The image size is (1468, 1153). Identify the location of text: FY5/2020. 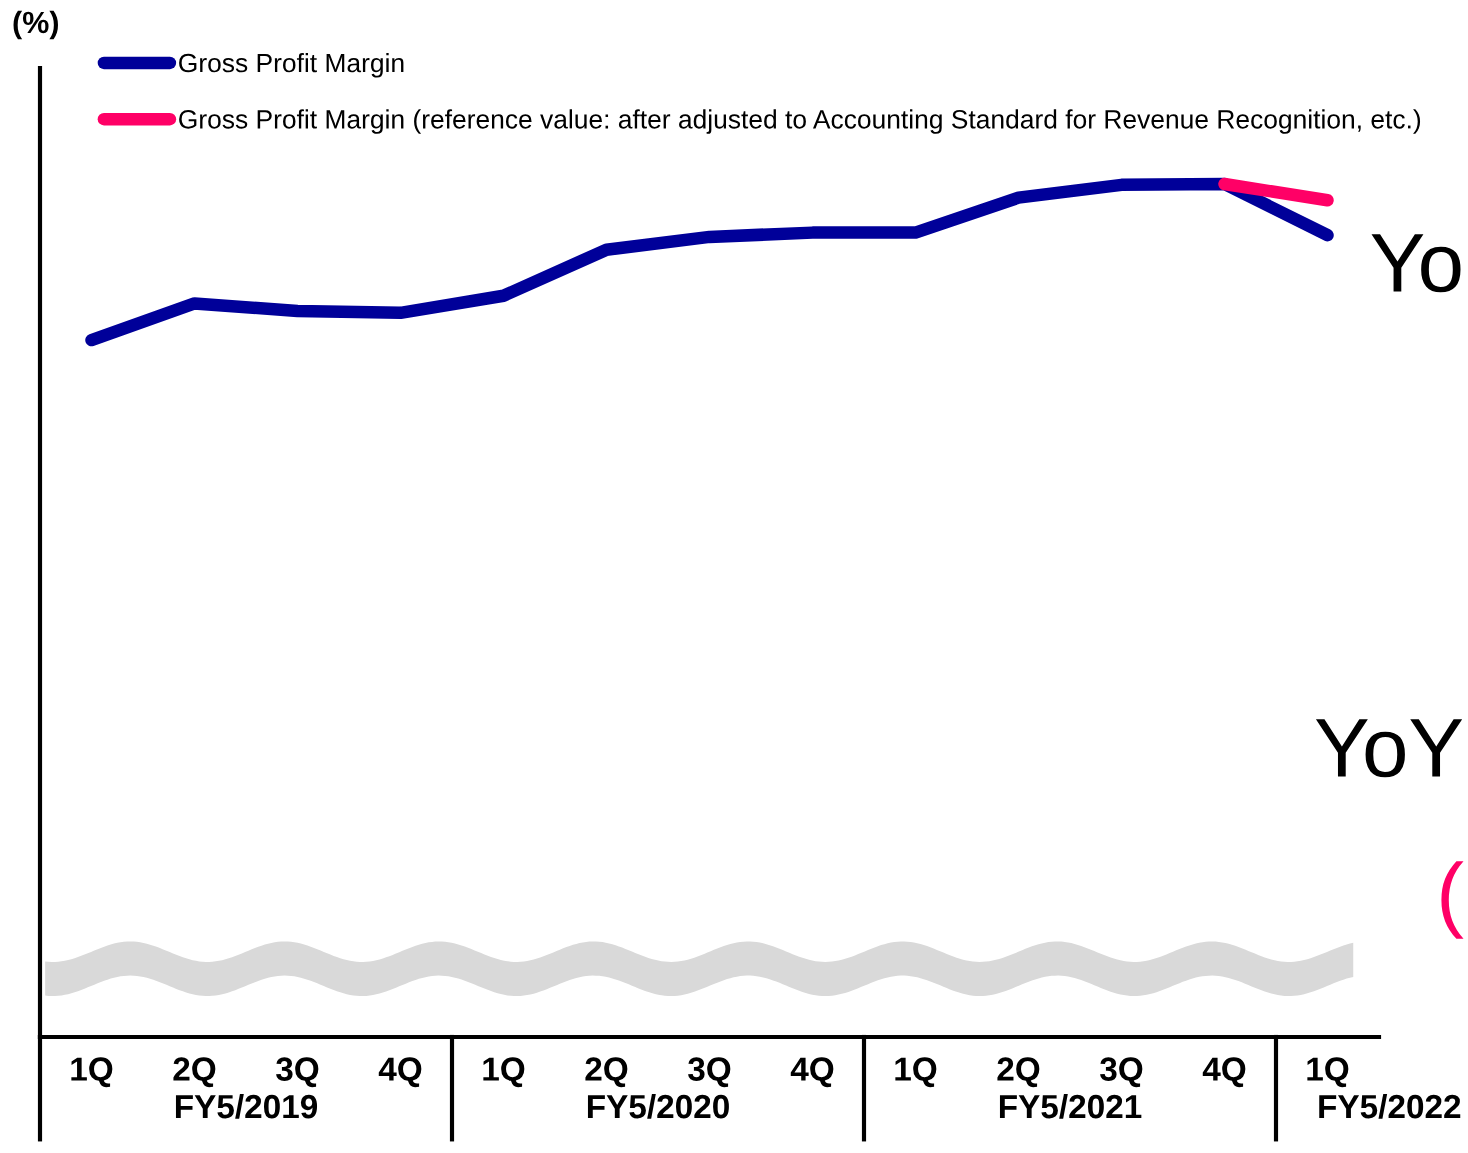
(658, 1106).